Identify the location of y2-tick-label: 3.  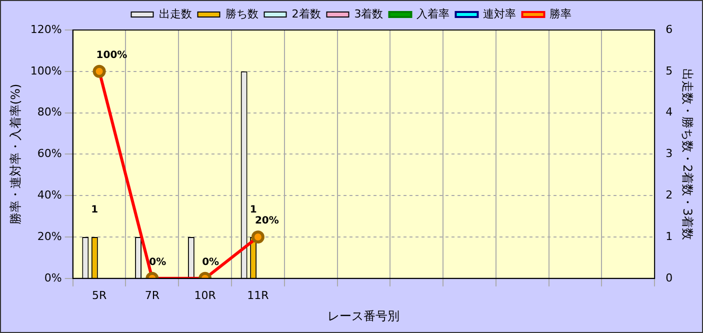
(669, 153).